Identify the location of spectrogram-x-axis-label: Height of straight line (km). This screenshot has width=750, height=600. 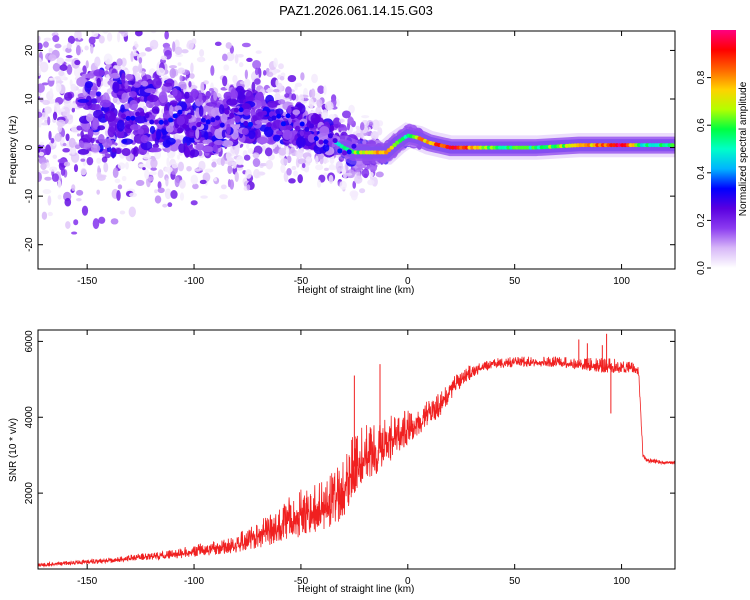
(356, 290).